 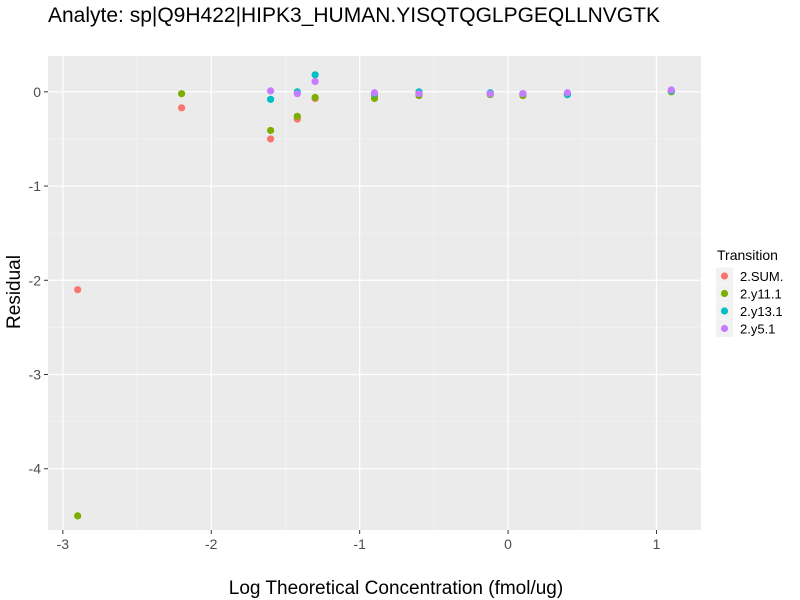 I want to click on x-tick-label: -1, so click(x=359, y=544).